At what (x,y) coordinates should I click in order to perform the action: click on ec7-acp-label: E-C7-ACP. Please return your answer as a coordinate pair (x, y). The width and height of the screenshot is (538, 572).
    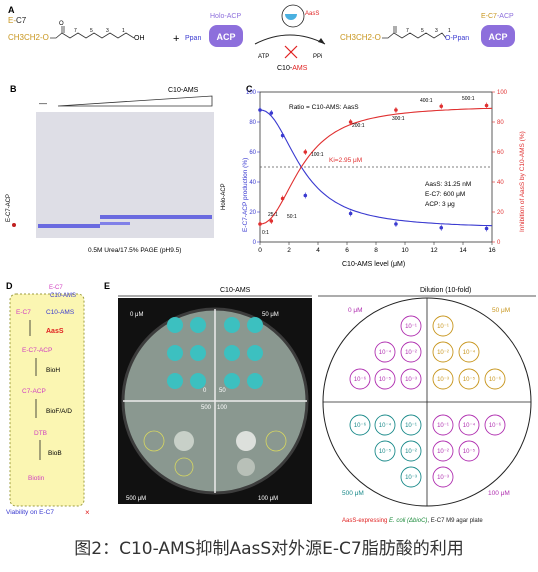
    Looking at the image, I should click on (497, 16).